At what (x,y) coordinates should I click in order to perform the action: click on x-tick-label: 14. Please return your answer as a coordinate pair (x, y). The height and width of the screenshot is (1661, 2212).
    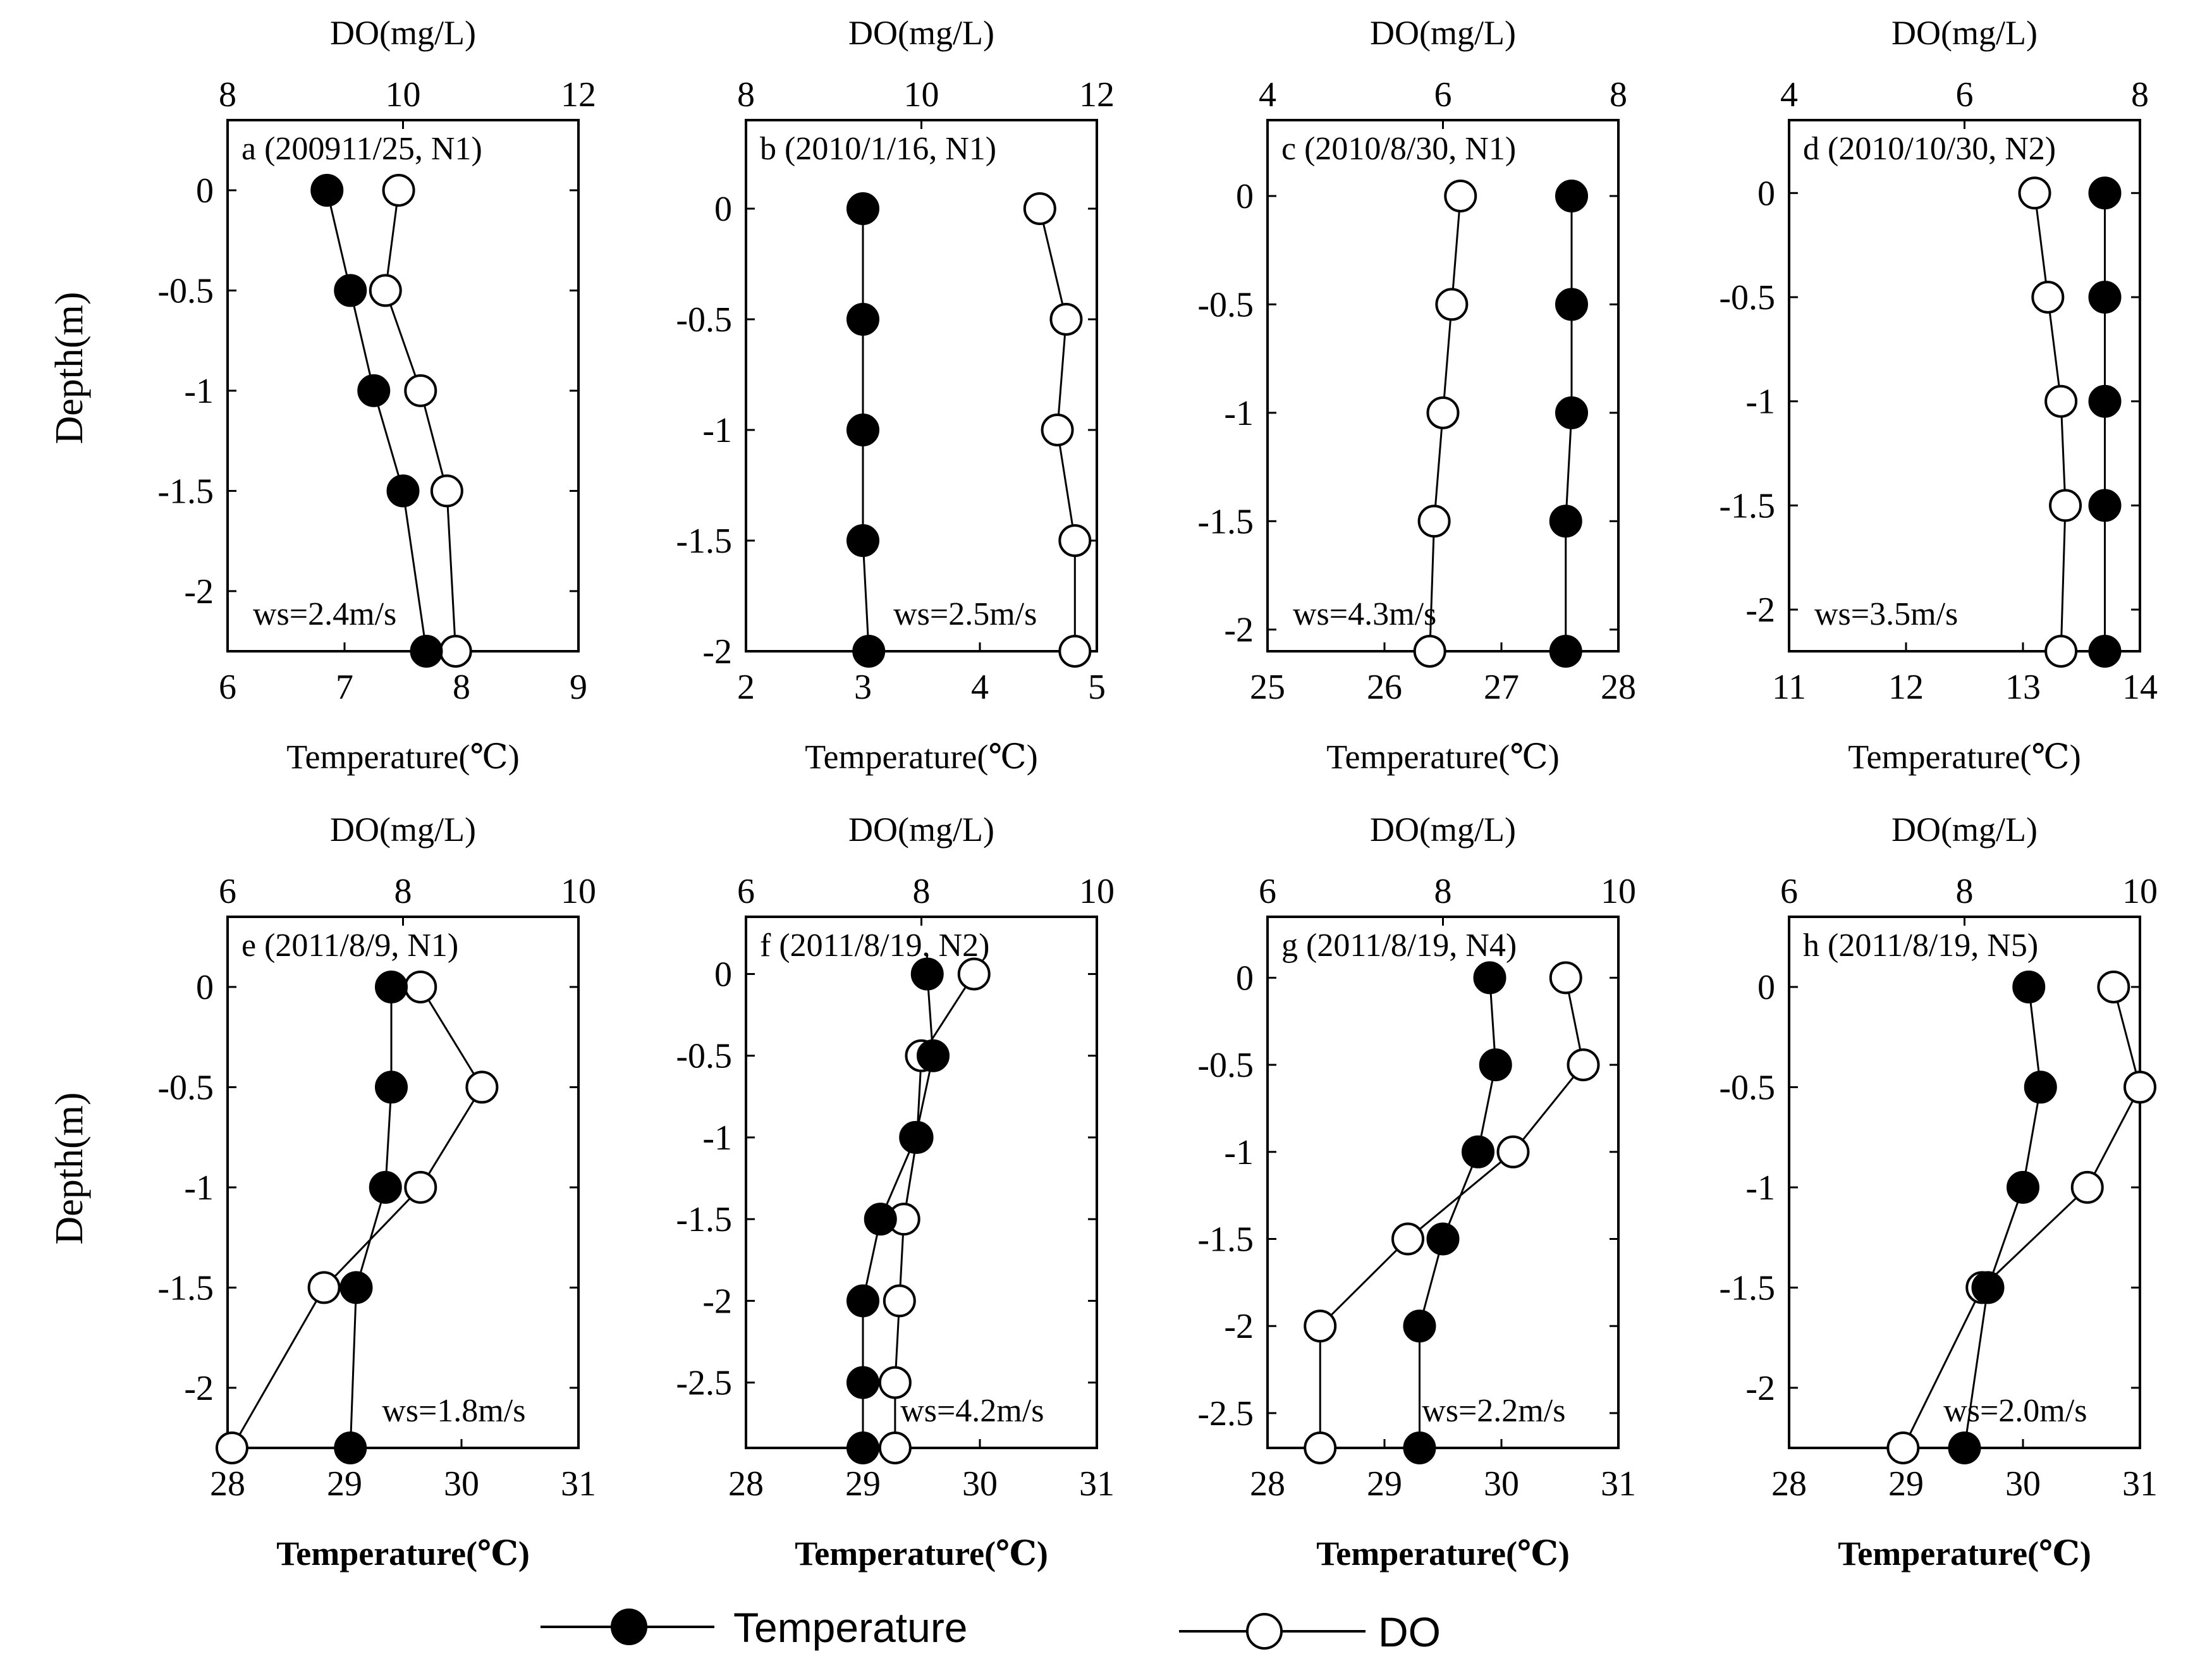
    Looking at the image, I should click on (2140, 687).